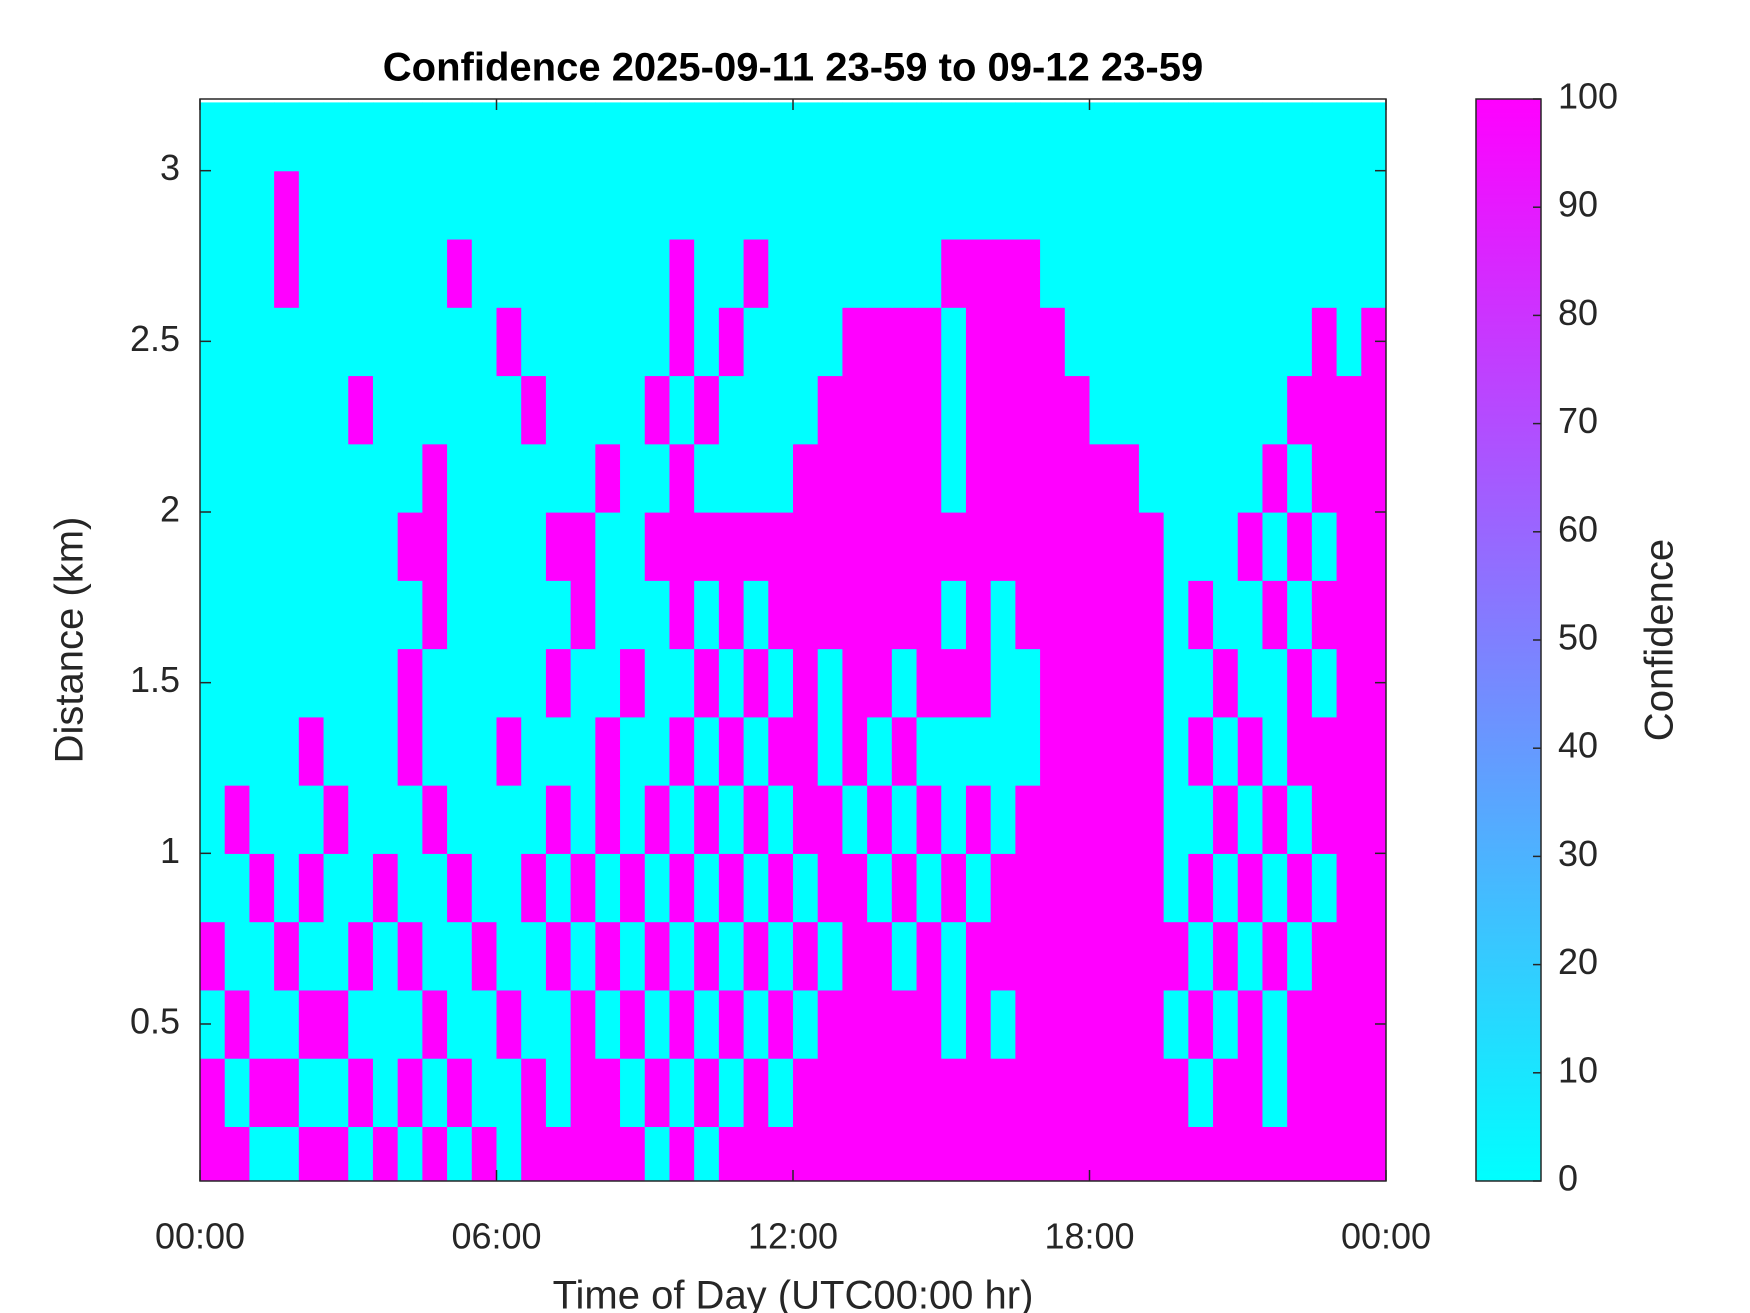 This screenshot has height=1313, width=1750. Describe the element at coordinates (1578, 1069) in the screenshot. I see `colorbar-tick-label: 10` at that location.